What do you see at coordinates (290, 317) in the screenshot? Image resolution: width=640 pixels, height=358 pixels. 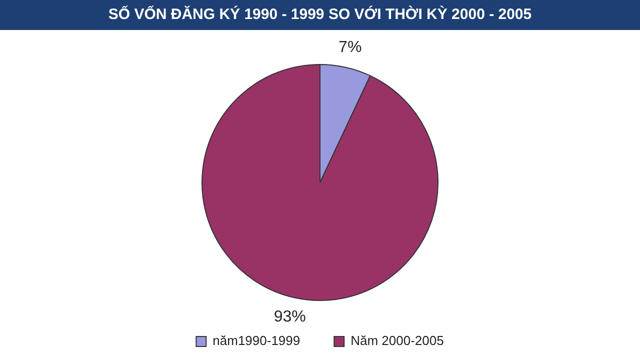 I see `data-label: 93%` at bounding box center [290, 317].